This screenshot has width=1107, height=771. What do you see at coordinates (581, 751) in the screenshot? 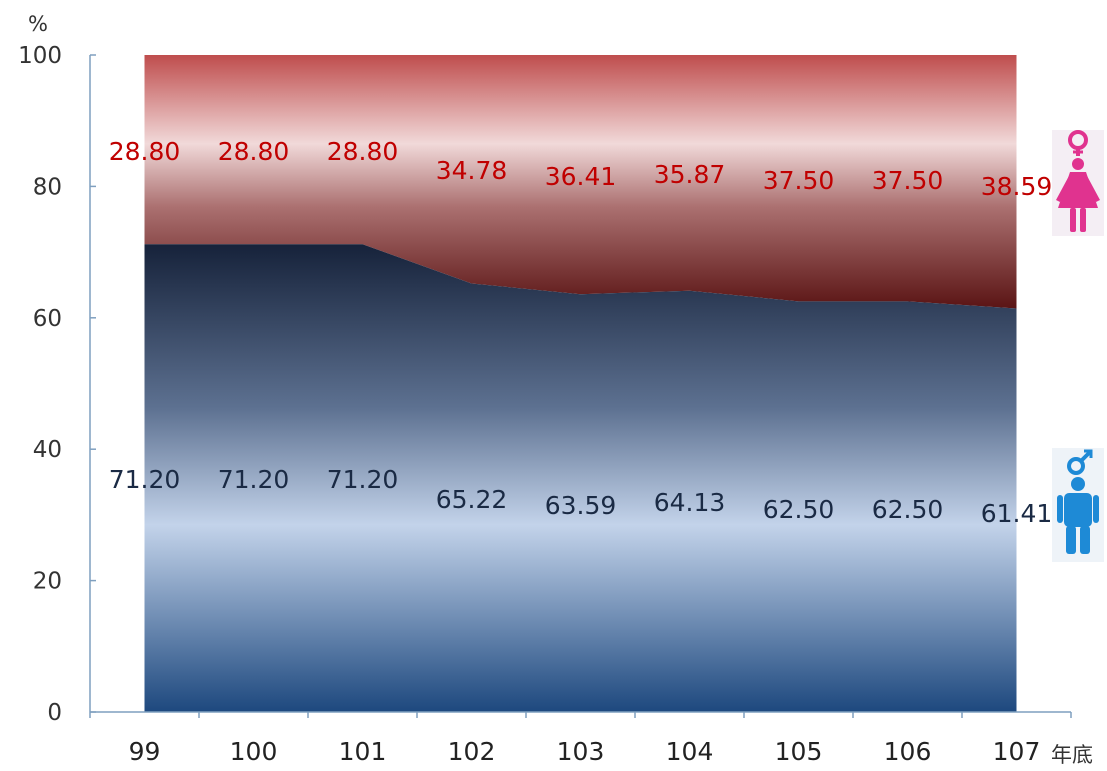
I see `x-tick-label: 103` at bounding box center [581, 751].